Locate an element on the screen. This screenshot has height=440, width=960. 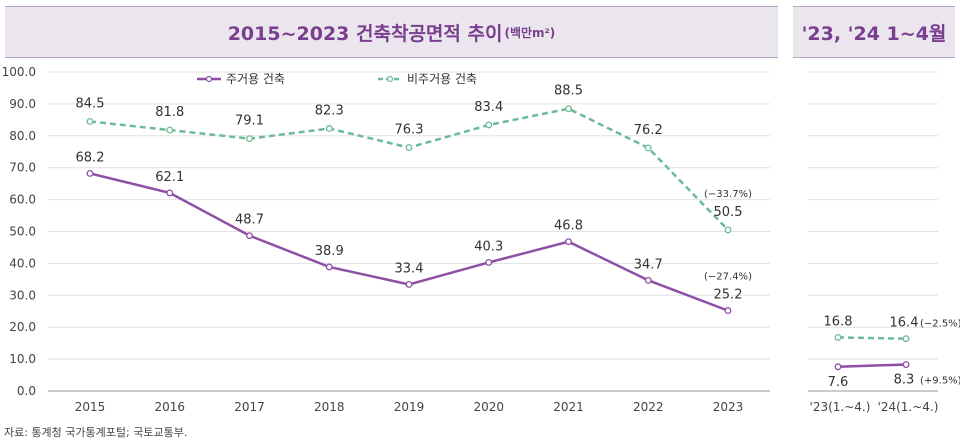
side-title-text: '23, '24 1~4월 is located at coordinates (874, 33).